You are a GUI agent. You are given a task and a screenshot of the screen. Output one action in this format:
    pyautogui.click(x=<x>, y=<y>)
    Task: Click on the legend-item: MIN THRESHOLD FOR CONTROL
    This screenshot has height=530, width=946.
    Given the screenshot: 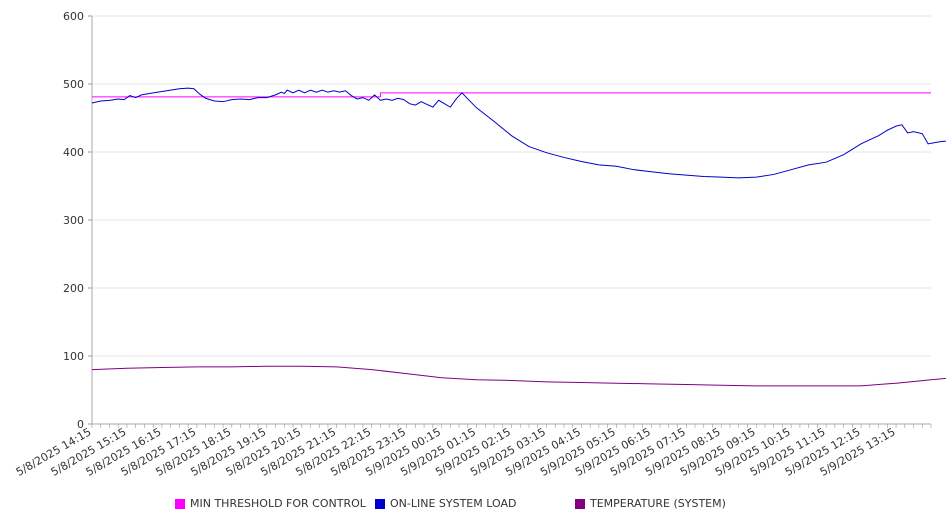 What is the action you would take?
    pyautogui.click(x=270, y=503)
    